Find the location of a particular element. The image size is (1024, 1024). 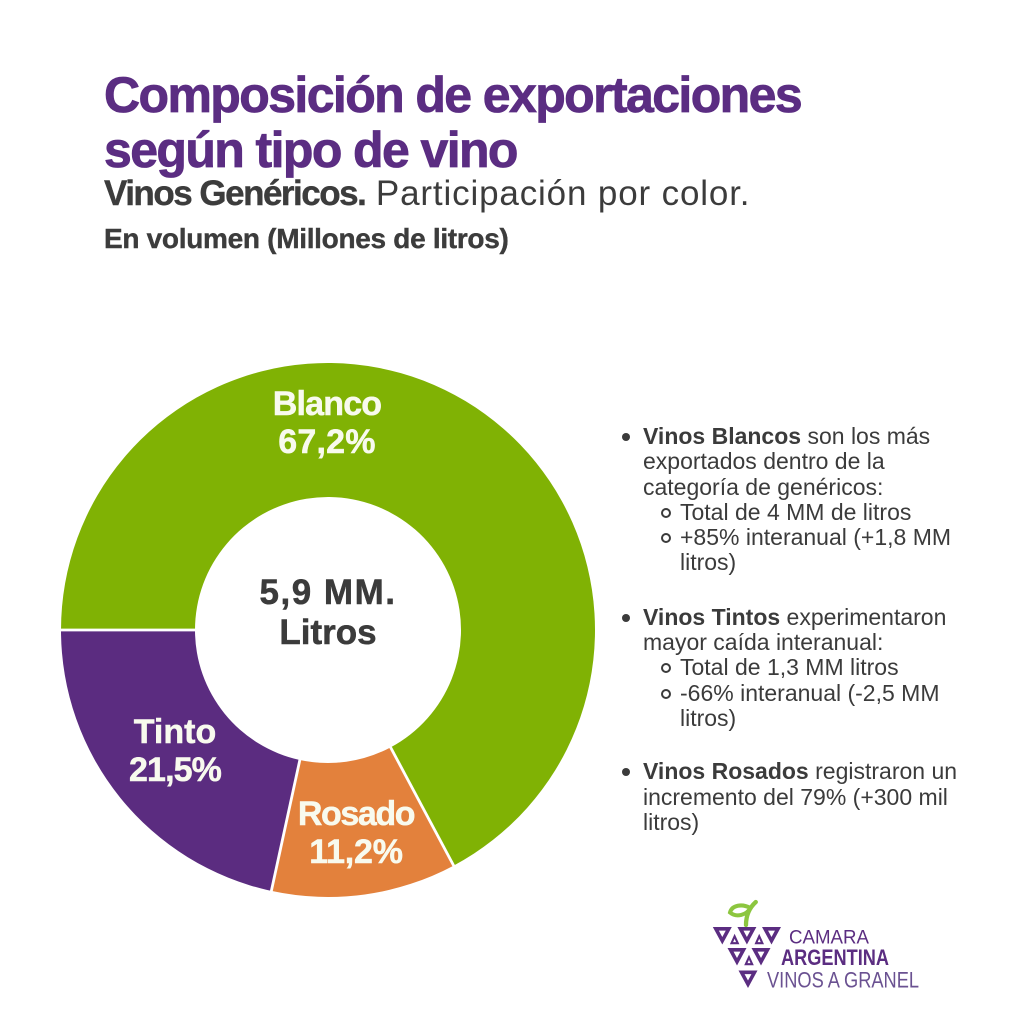

svg-text: VINOS A GRANEL is located at coordinates (843, 980).